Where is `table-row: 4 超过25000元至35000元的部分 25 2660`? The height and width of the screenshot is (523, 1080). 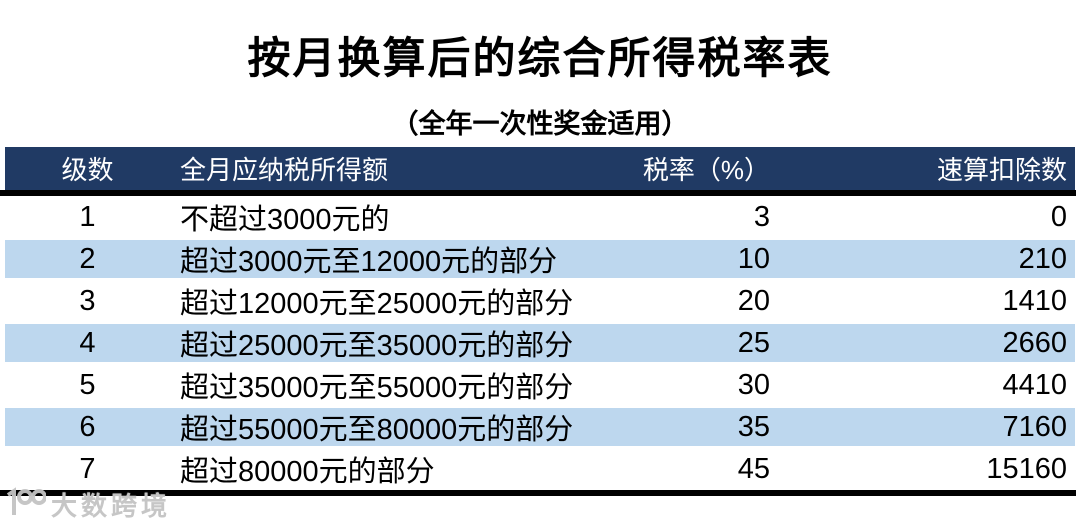
table-row: 4 超过25000元至35000元的部分 25 2660 is located at coordinates (540, 343).